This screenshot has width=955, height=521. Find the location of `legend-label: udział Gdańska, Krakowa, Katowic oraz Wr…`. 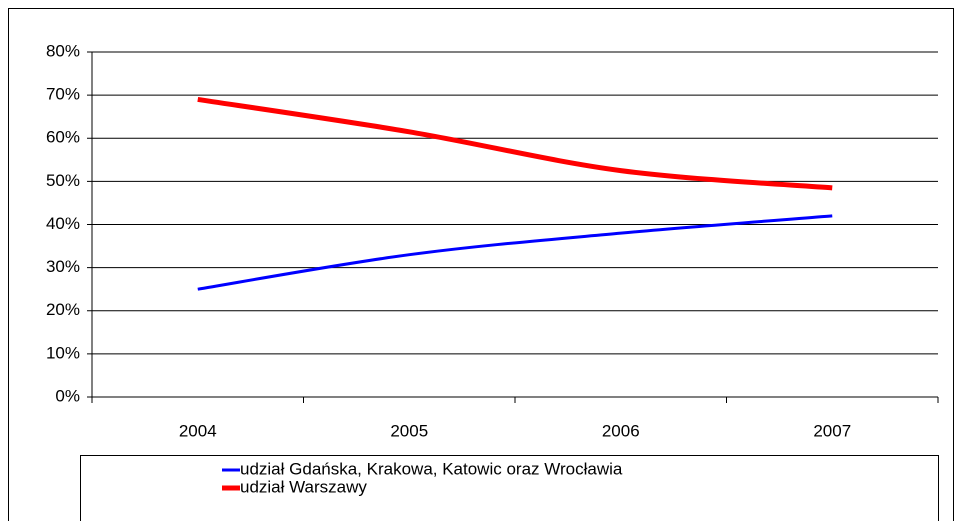

legend-label: udział Gdańska, Krakowa, Katowic oraz Wr… is located at coordinates (431, 468).